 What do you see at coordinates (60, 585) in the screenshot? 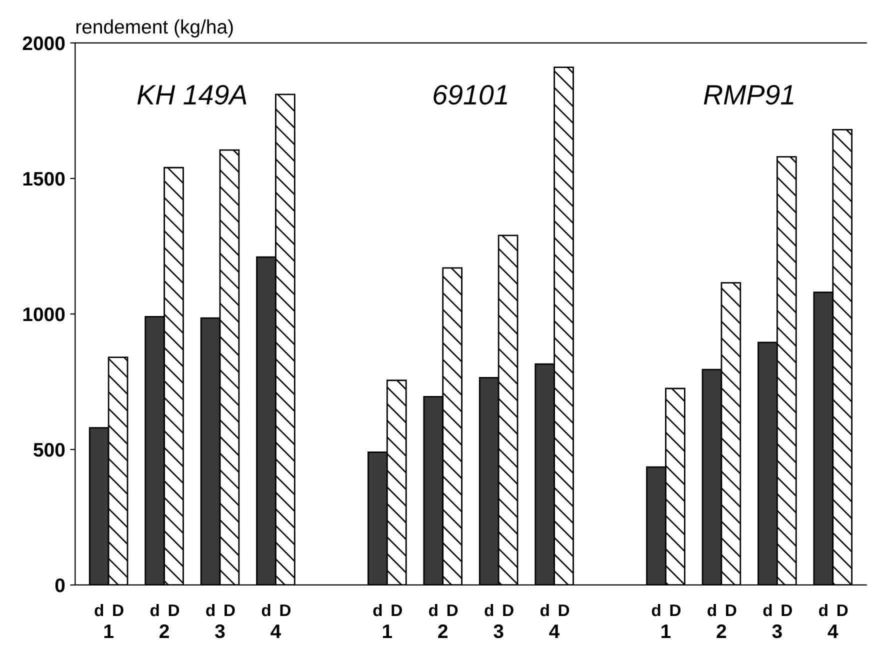
I see `y-tick-label: 0` at bounding box center [60, 585].